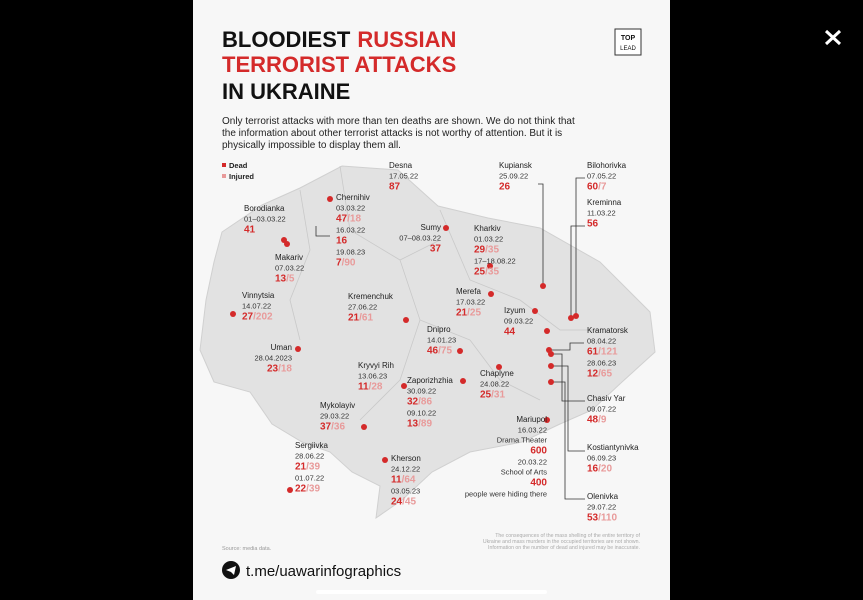  I want to click on title: IN UKRAINE, so click(286, 91).